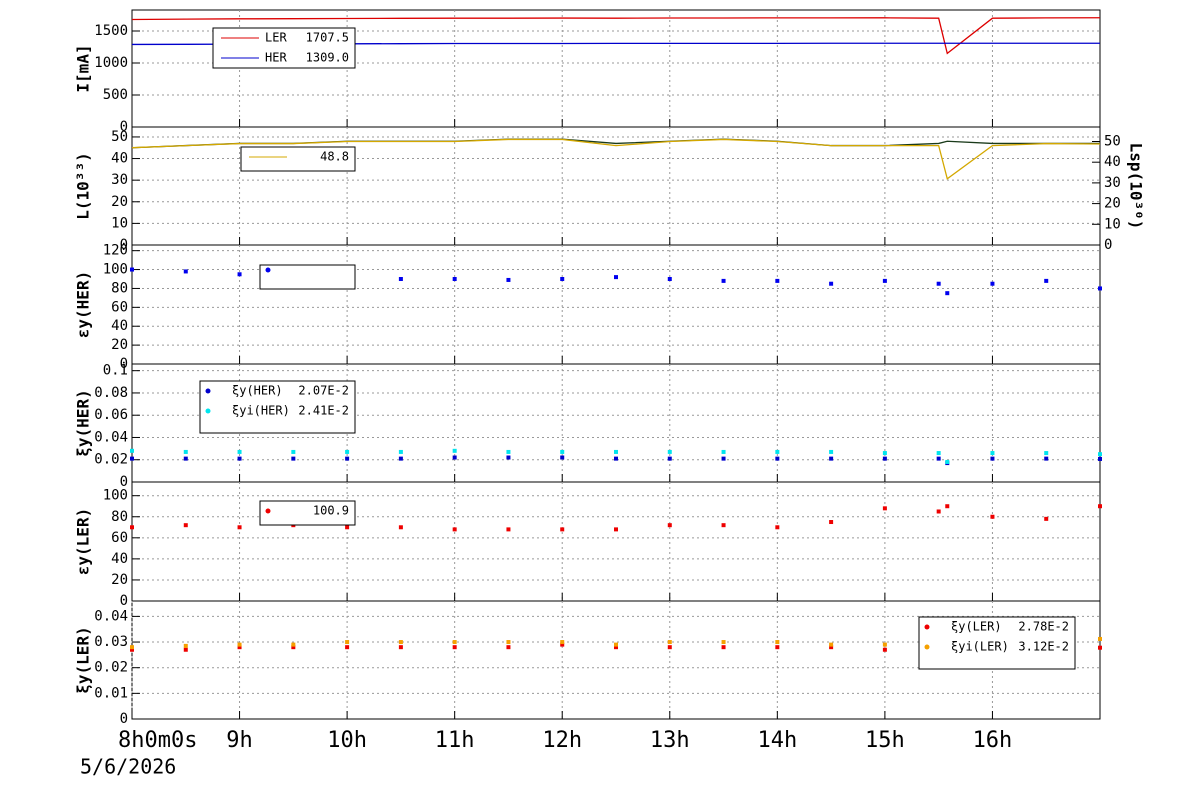  I want to click on legend-value: 2.07E-2, so click(323, 391).